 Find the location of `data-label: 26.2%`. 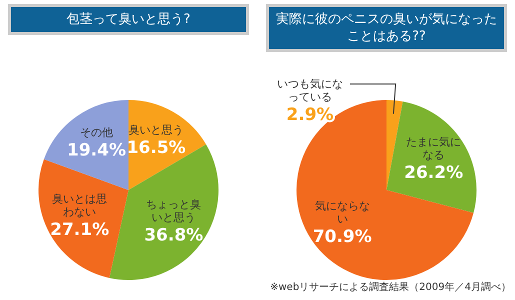

data-label: 26.2% is located at coordinates (434, 173).